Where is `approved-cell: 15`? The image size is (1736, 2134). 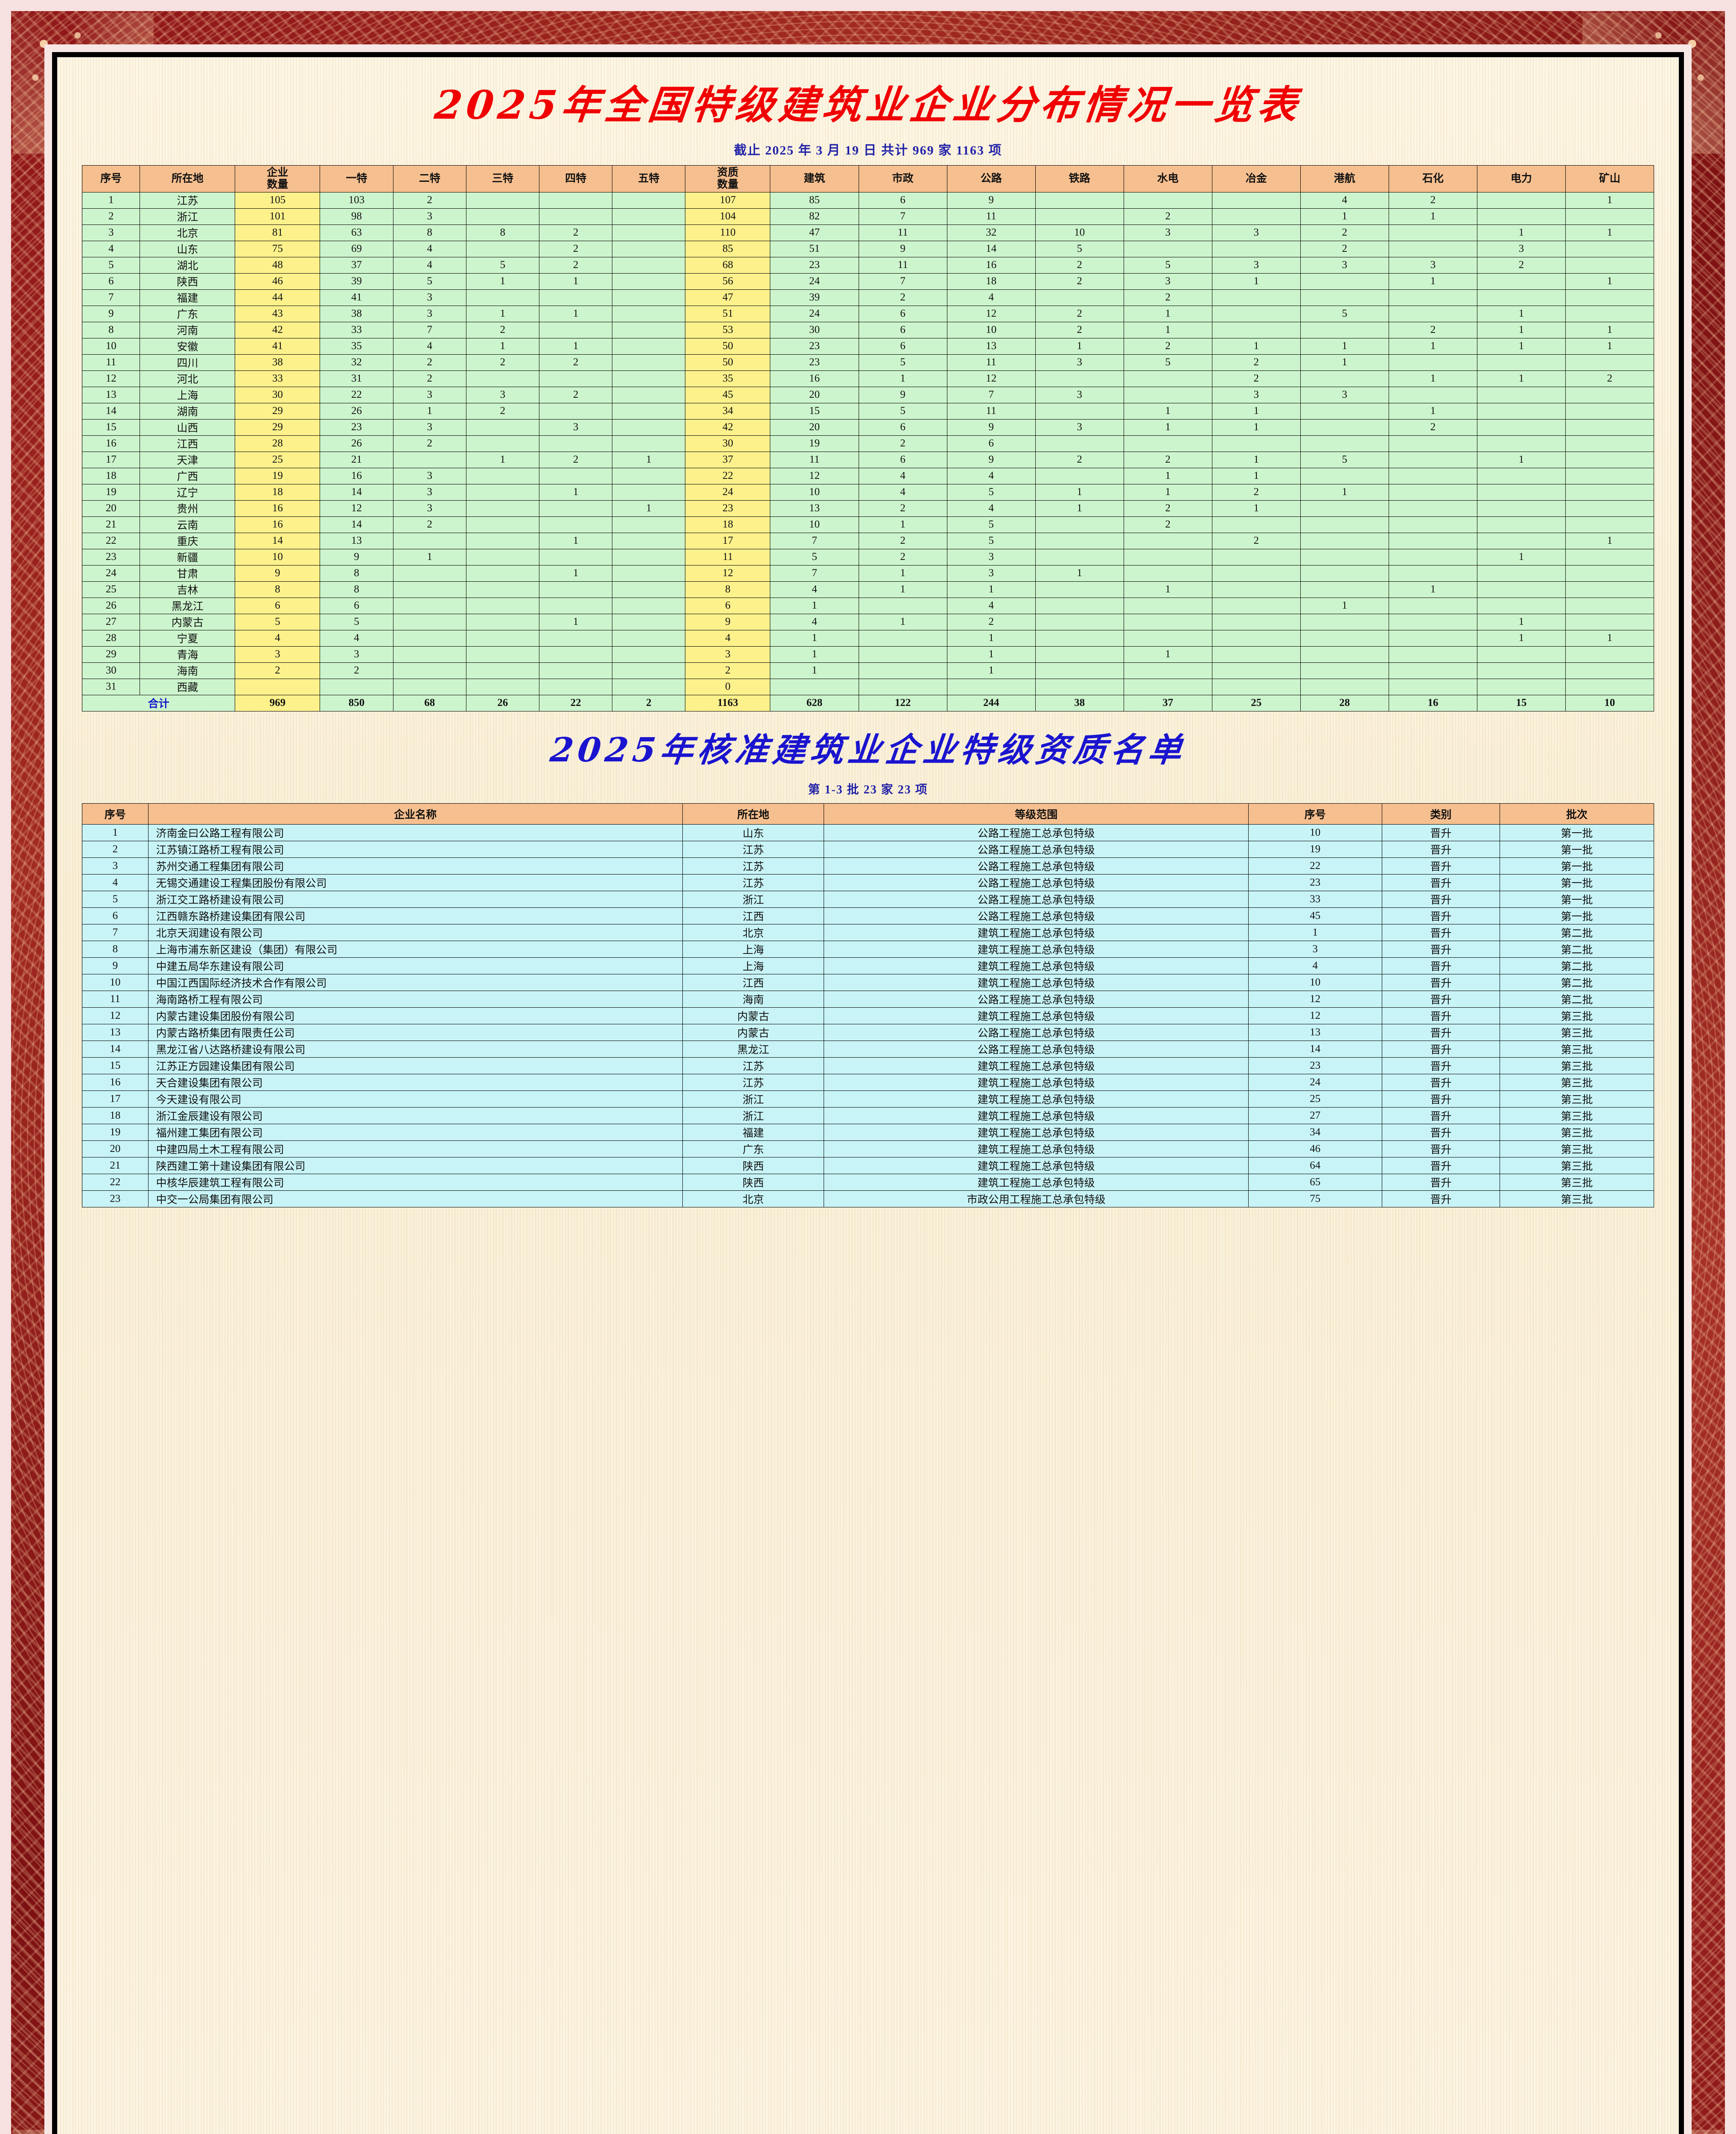
approved-cell: 15 is located at coordinates (115, 1066).